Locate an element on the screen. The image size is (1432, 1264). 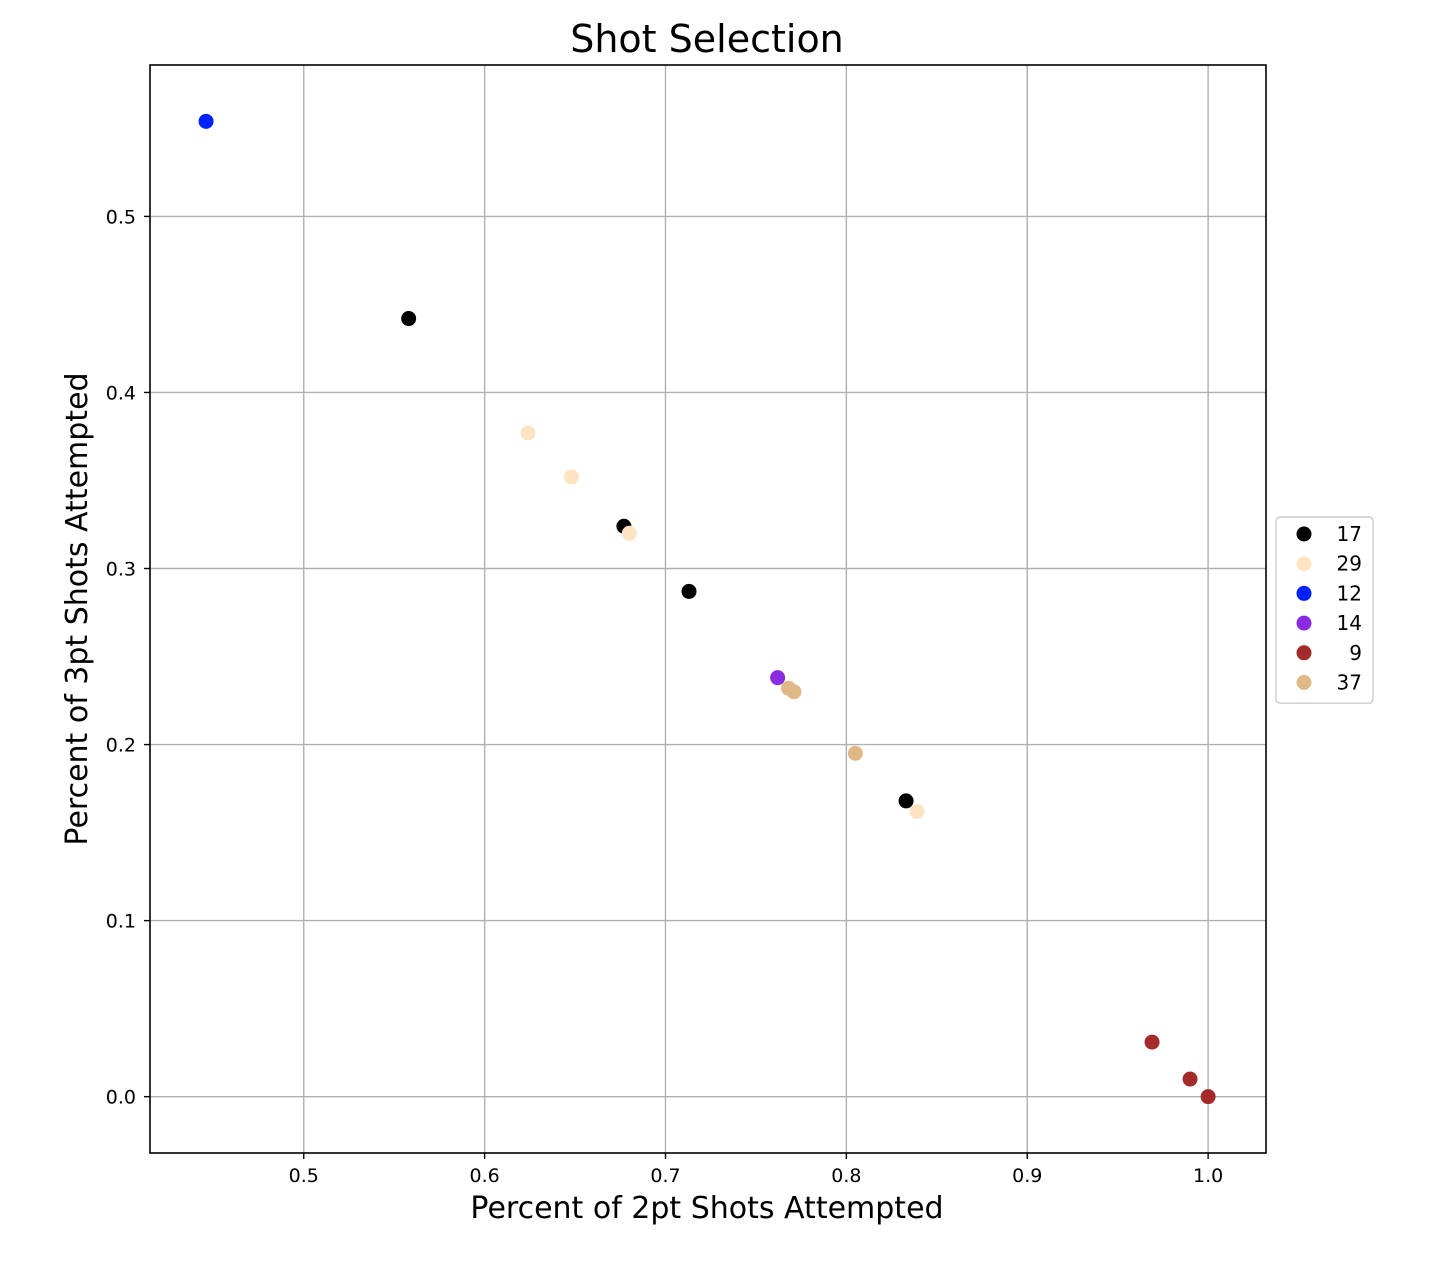
legend-label: 17 is located at coordinates (1349, 534).